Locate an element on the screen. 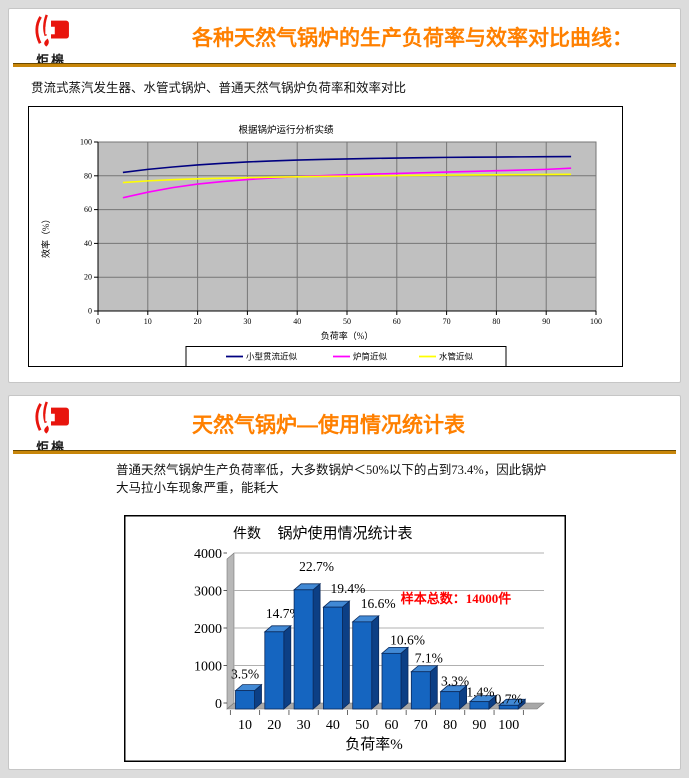  y-tick-label: 100 is located at coordinates (86, 142).